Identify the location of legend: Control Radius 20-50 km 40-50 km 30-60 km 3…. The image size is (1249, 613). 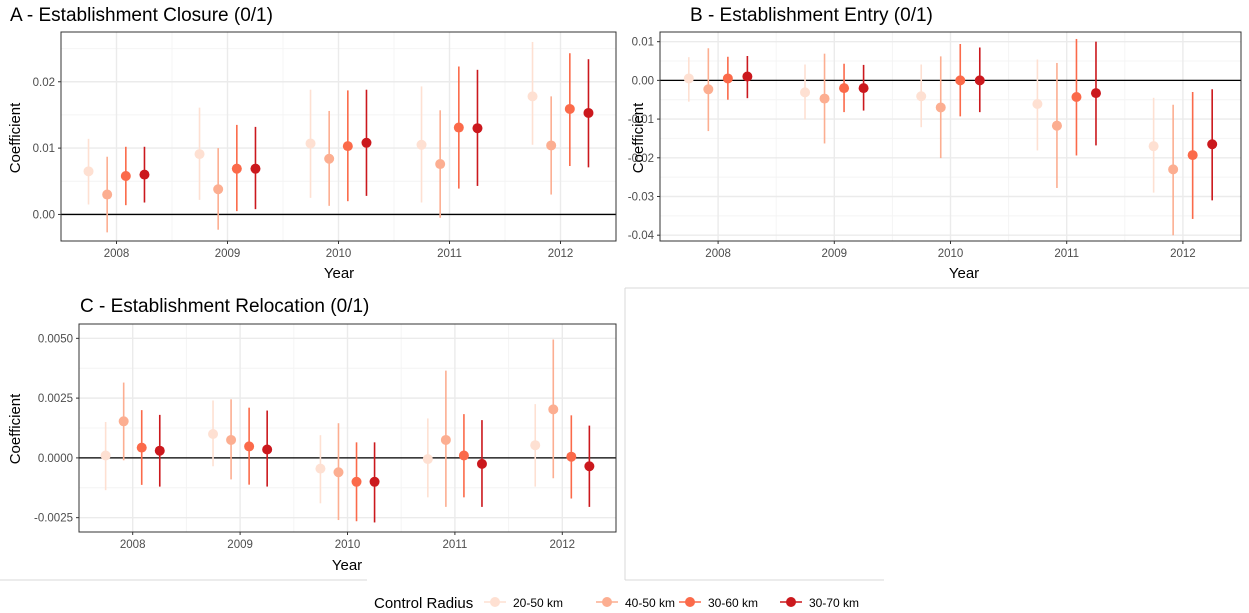
(616, 603).